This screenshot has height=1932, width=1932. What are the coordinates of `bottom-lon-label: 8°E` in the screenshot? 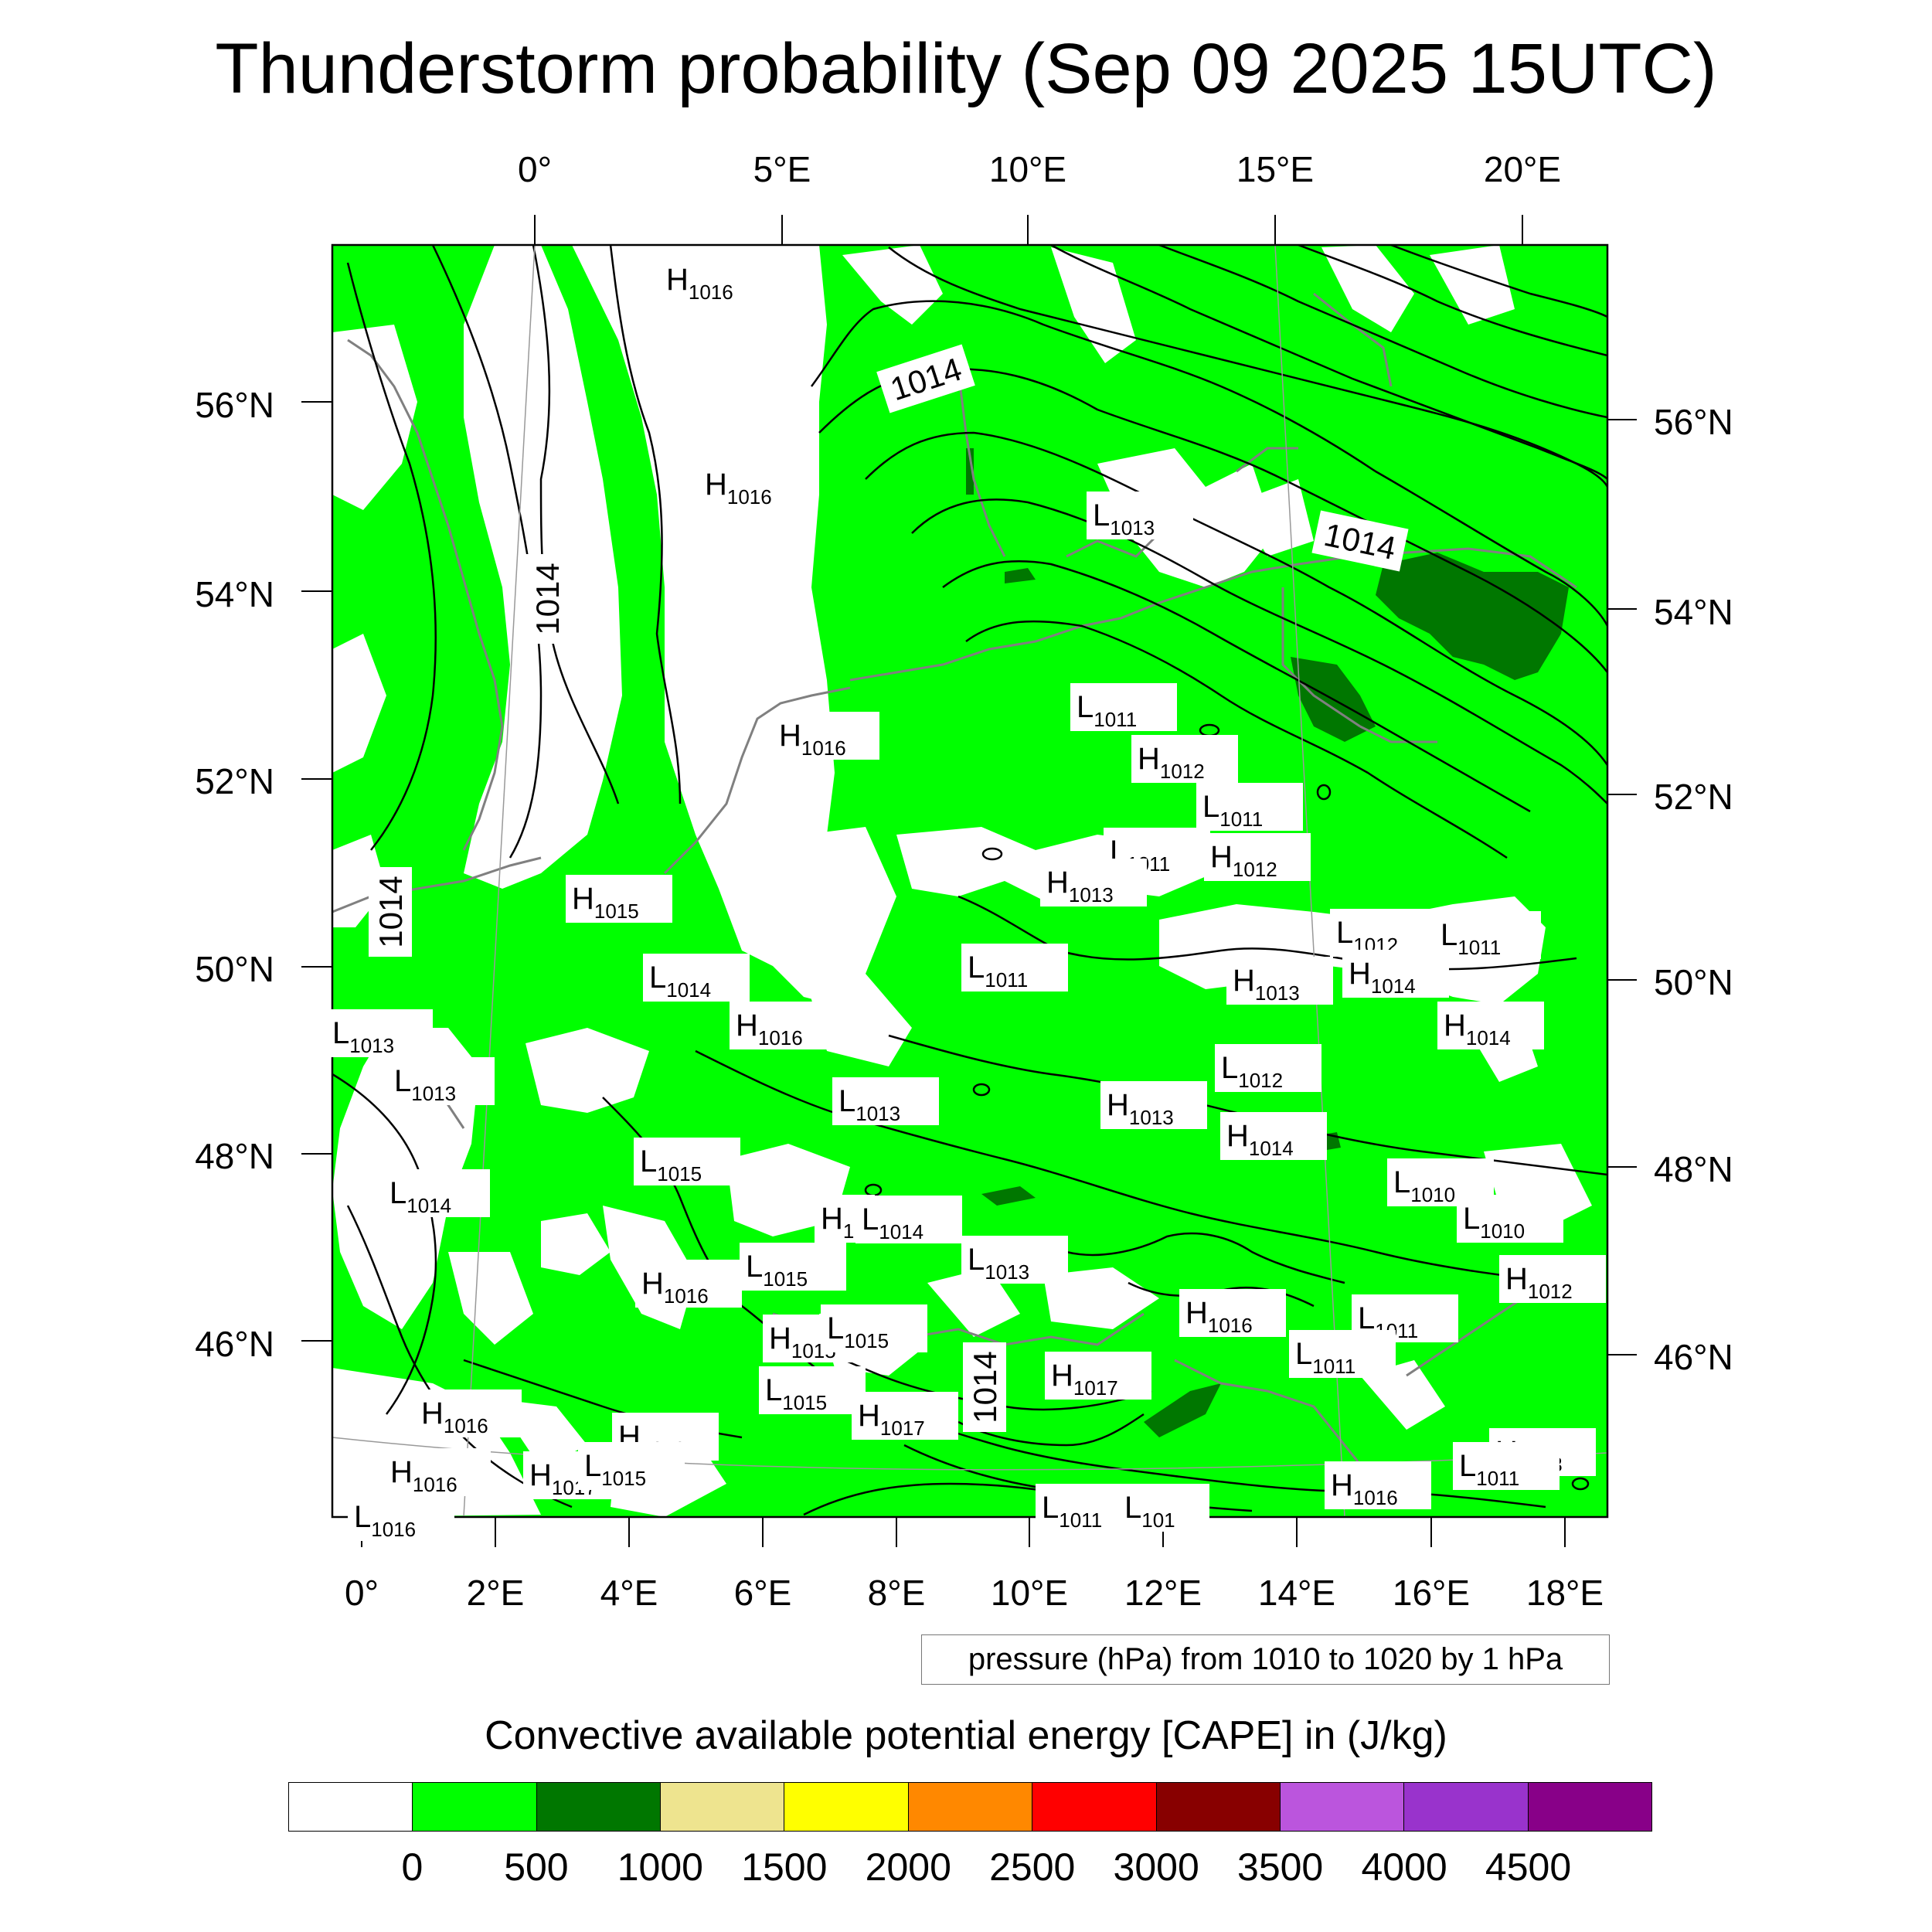 It's located at (897, 1593).